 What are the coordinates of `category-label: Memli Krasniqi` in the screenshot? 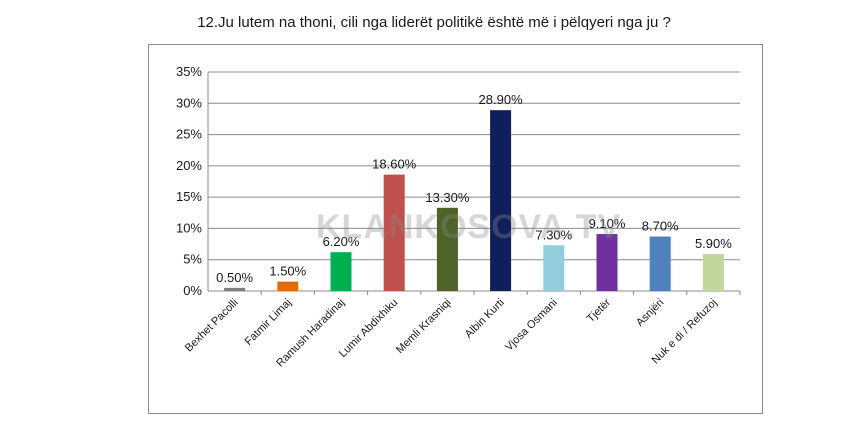 It's located at (423, 326).